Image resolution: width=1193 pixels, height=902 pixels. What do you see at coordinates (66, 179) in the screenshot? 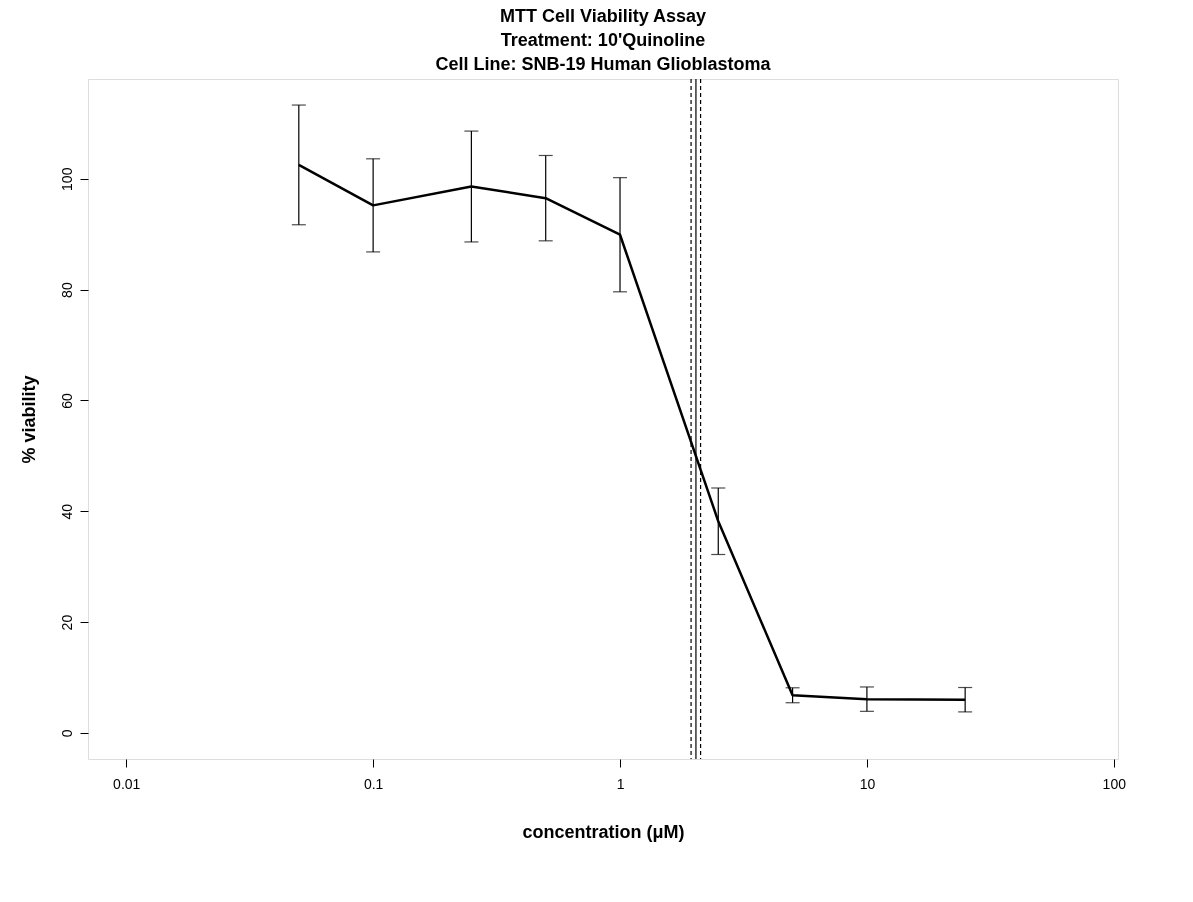
I see `y-tick-label: 100` at bounding box center [66, 179].